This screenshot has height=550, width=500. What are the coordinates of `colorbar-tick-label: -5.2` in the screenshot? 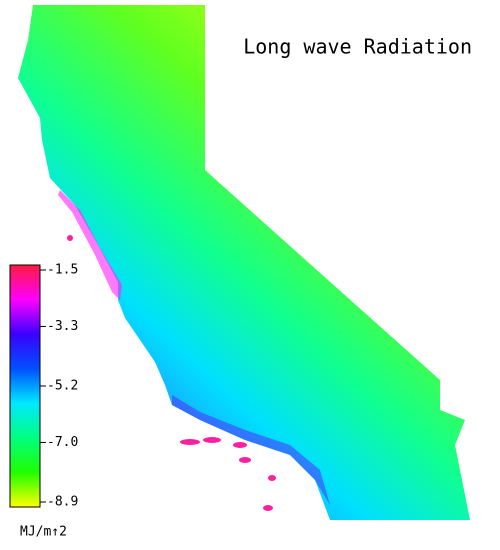 It's located at (62, 386).